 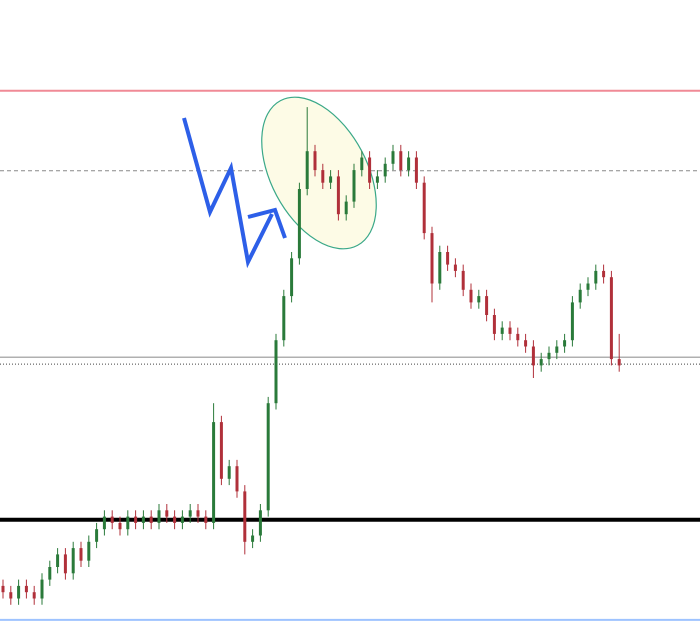 What do you see at coordinates (267, 223) in the screenshot?
I see `arrow-head` at bounding box center [267, 223].